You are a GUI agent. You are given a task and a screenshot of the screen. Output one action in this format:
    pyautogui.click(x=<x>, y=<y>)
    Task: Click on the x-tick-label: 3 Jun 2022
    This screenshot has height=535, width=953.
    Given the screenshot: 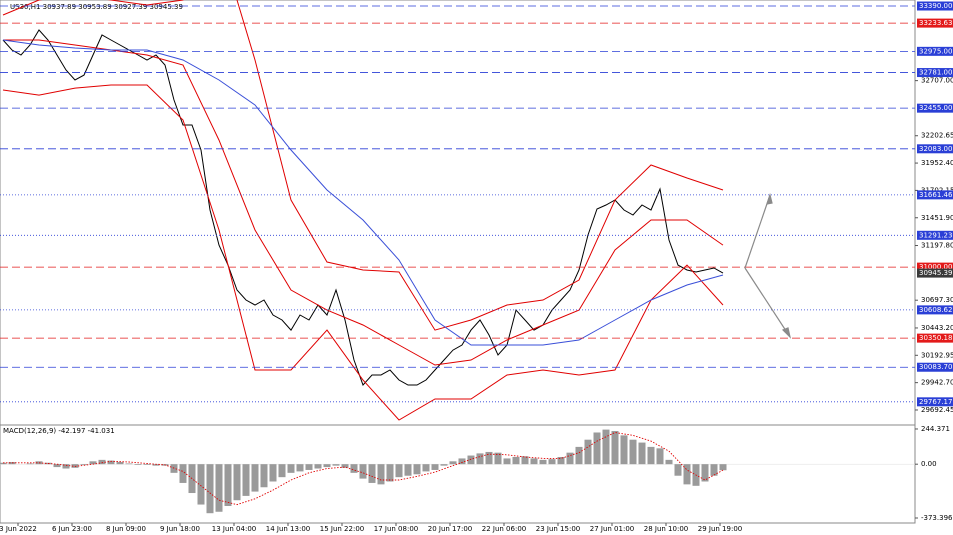 What is the action you would take?
    pyautogui.click(x=18, y=529)
    